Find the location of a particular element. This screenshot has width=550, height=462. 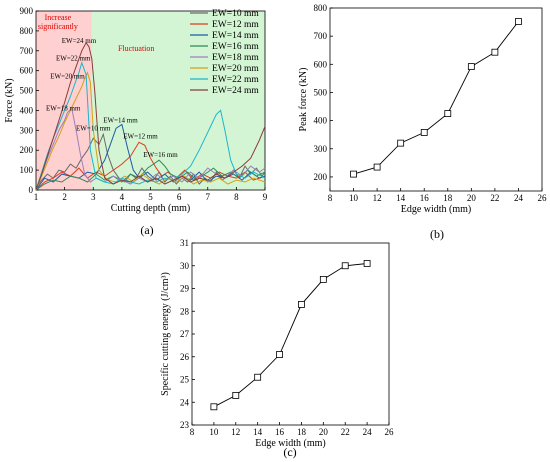

y-axis-label: Specific cutting energy (J/cm³) is located at coordinates (165, 334).